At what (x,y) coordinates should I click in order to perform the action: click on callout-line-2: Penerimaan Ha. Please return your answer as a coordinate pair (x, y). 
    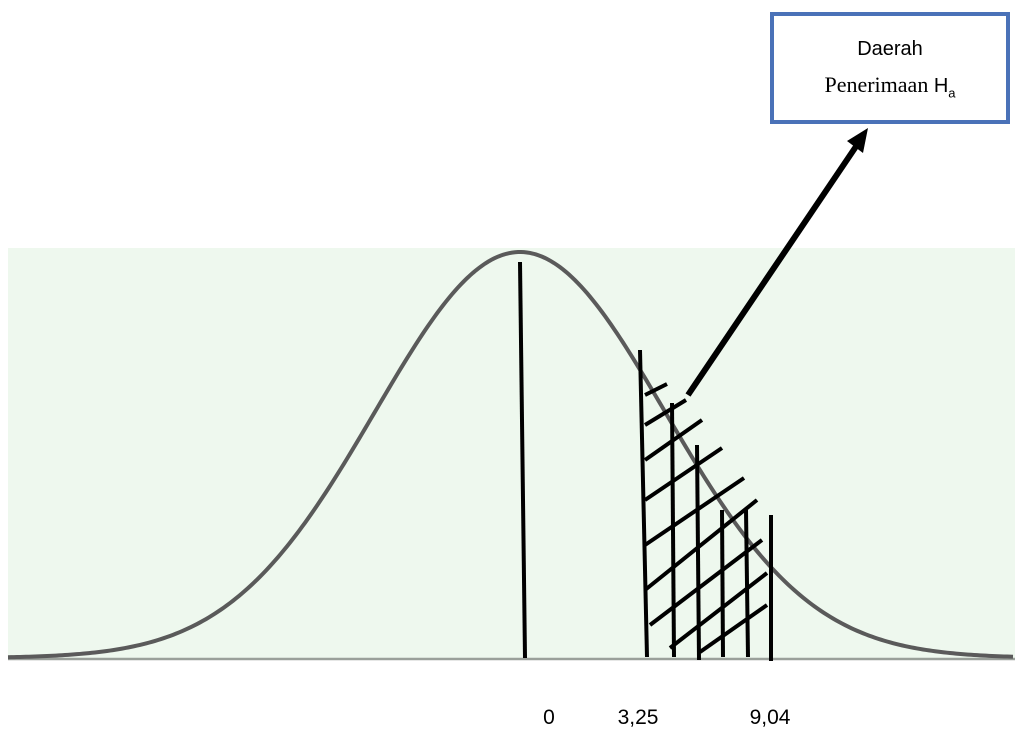
    Looking at the image, I should click on (890, 86).